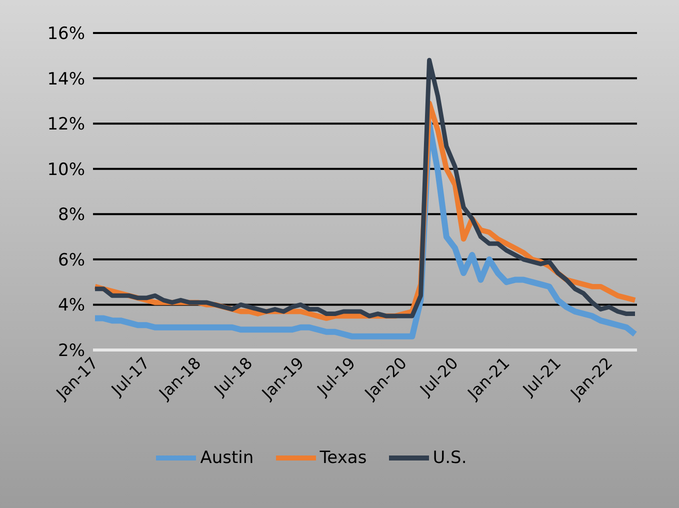 The height and width of the screenshot is (508, 679). What do you see at coordinates (227, 458) in the screenshot?
I see `legend-label: Austin` at bounding box center [227, 458].